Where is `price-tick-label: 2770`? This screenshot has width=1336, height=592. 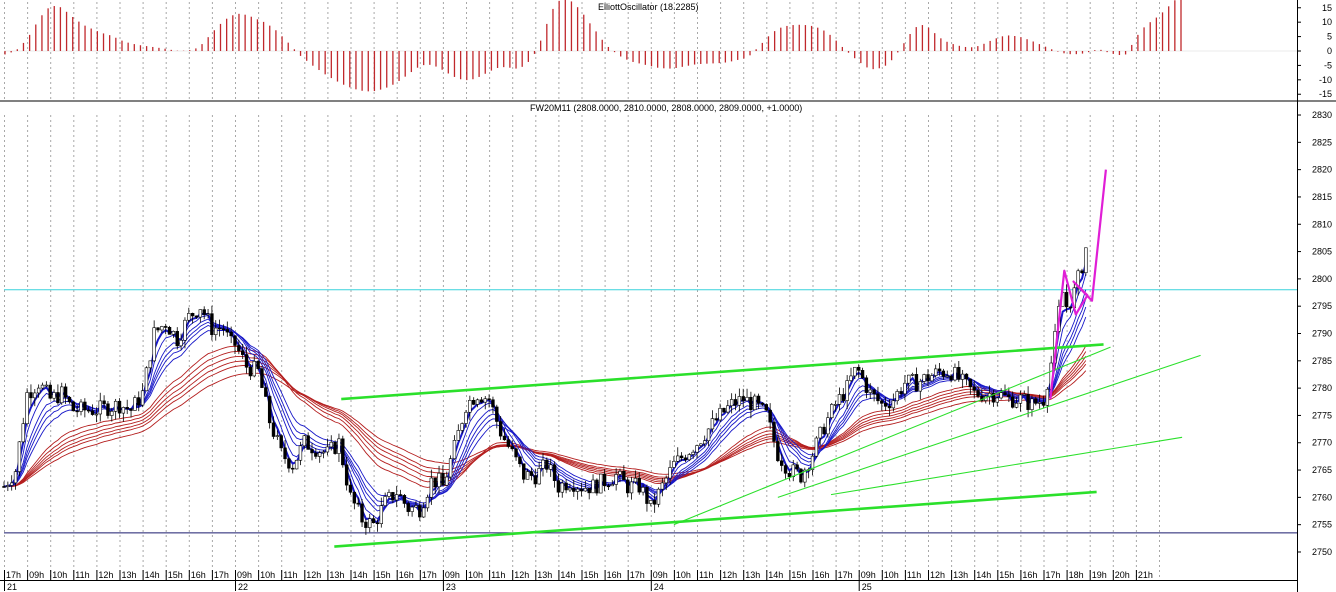
price-tick-label: 2770 is located at coordinates (1322, 443).